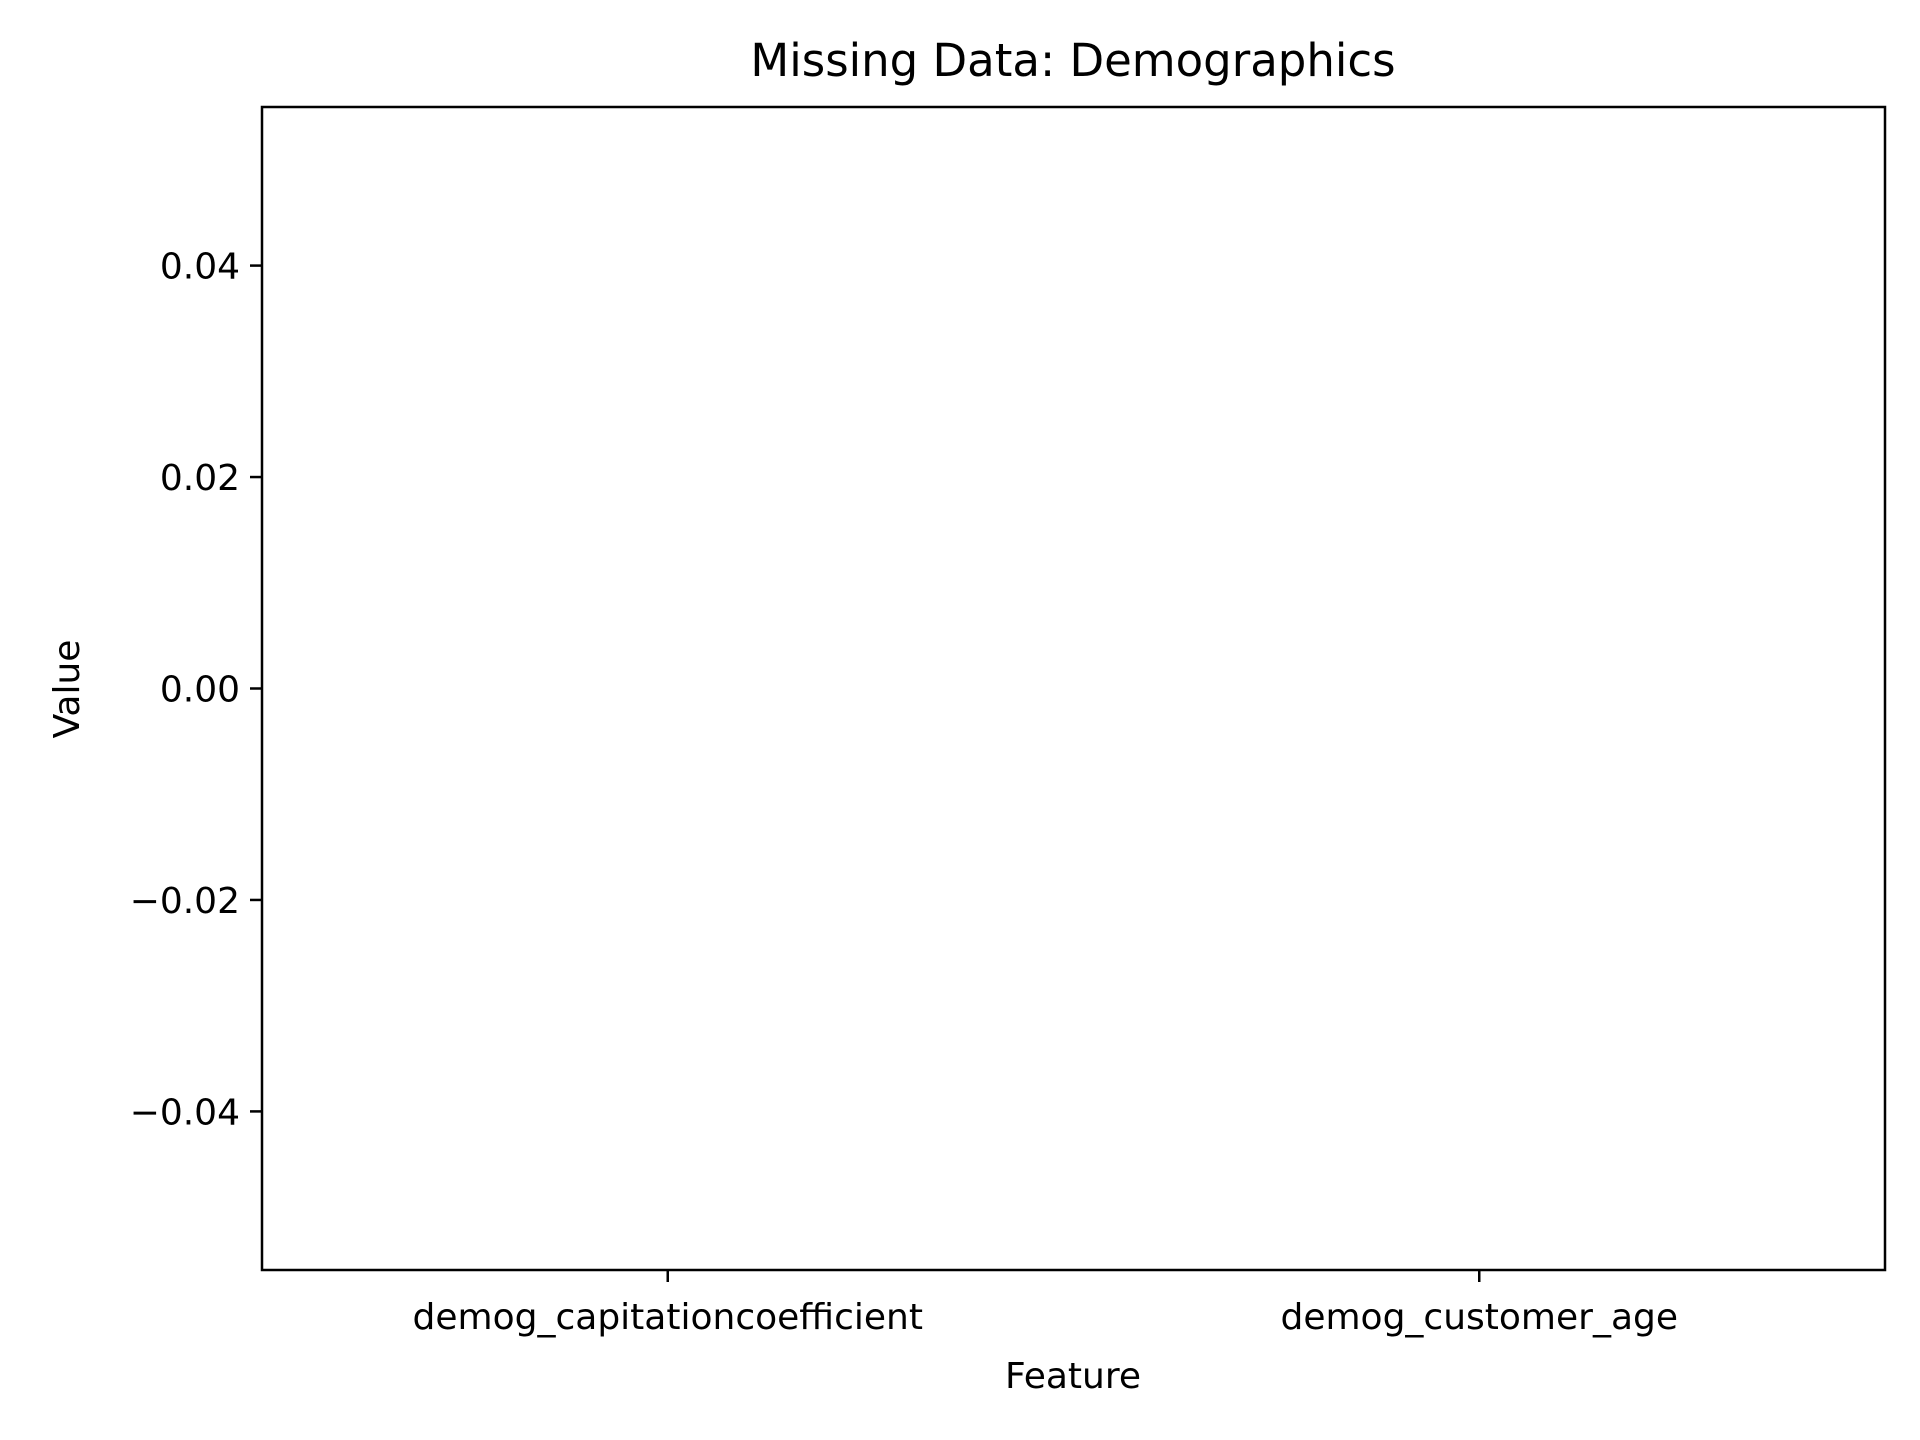 The height and width of the screenshot is (1440, 1920). Describe the element at coordinates (200, 478) in the screenshot. I see `y-tick-label: 0.02` at that location.